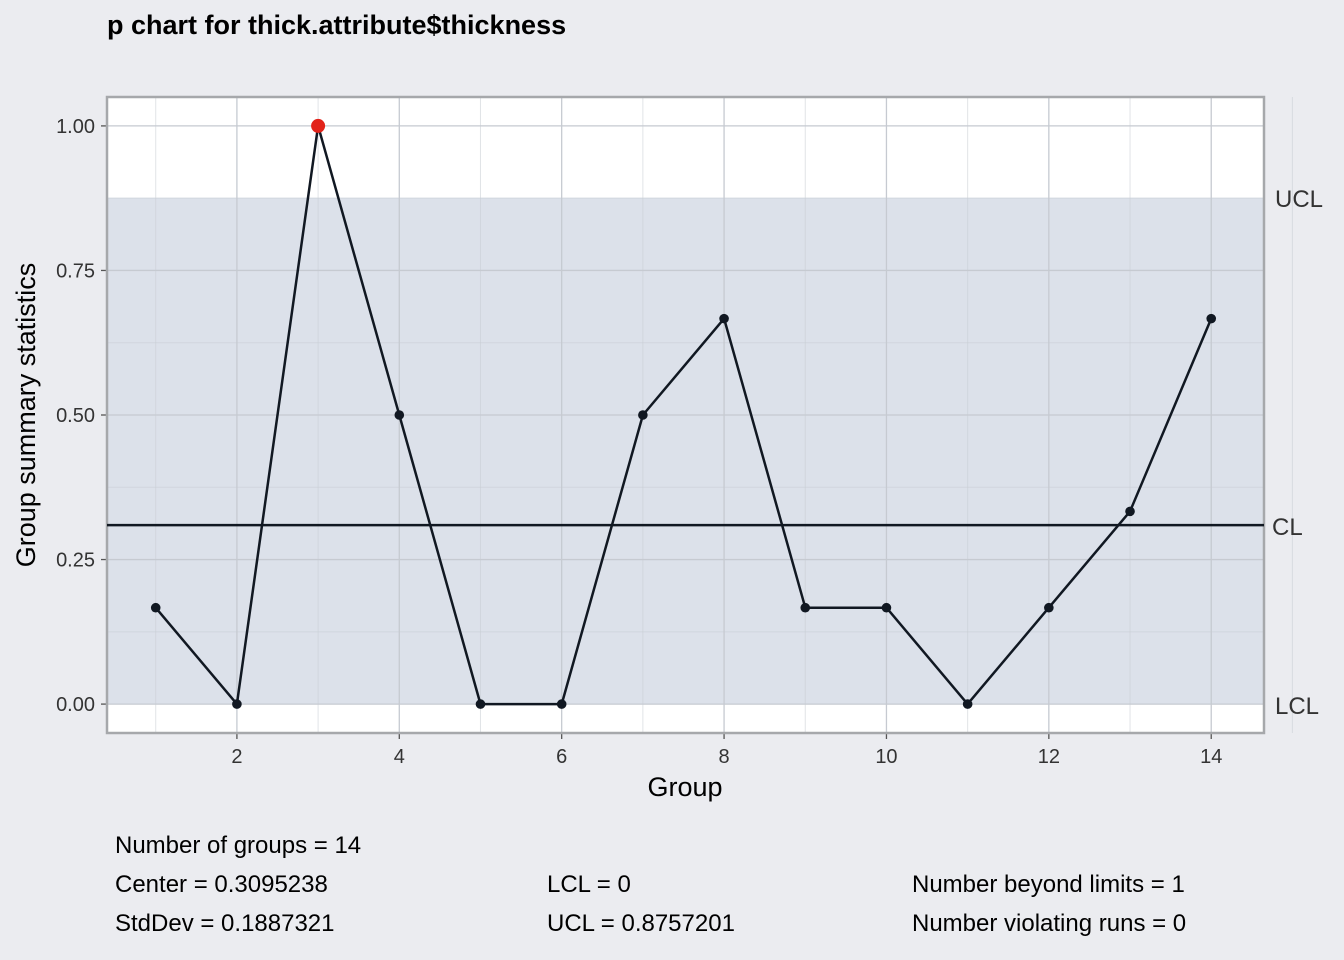 The height and width of the screenshot is (960, 1344). I want to click on y-axis-title: Group summary statistics, so click(26, 415).